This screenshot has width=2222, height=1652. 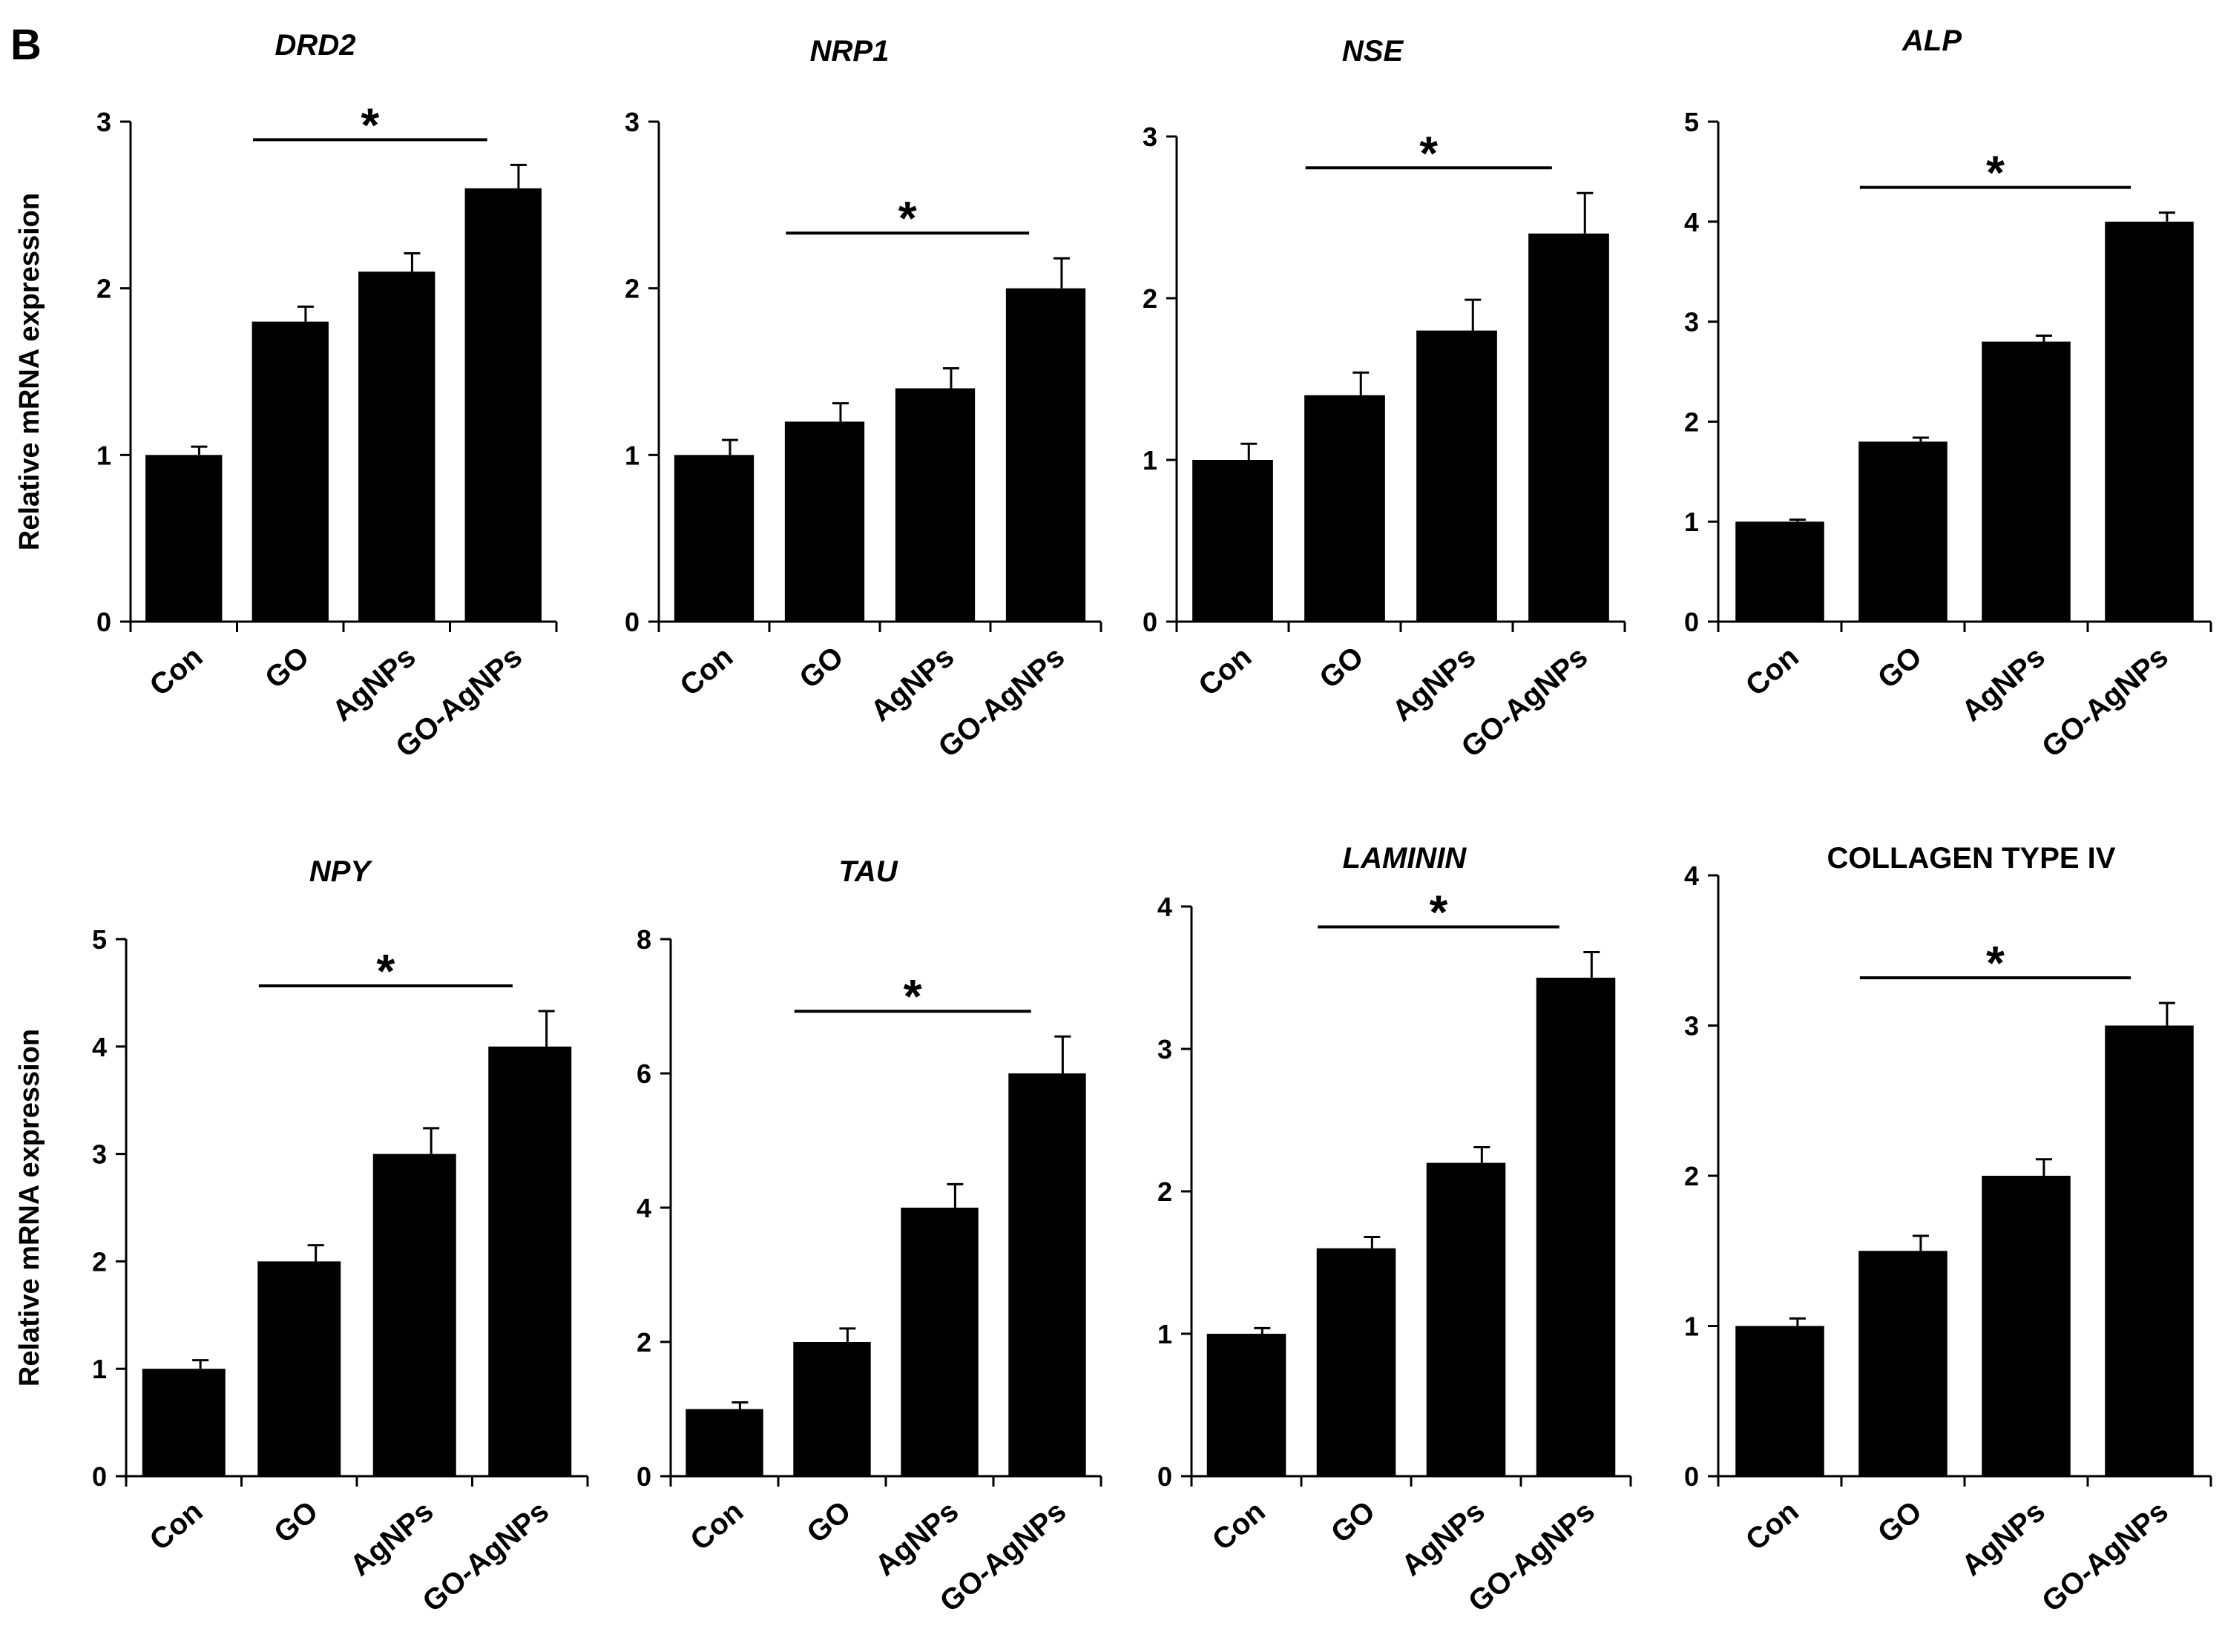 What do you see at coordinates (1405, 858) in the screenshot?
I see `chart-title: LAMININ` at bounding box center [1405, 858].